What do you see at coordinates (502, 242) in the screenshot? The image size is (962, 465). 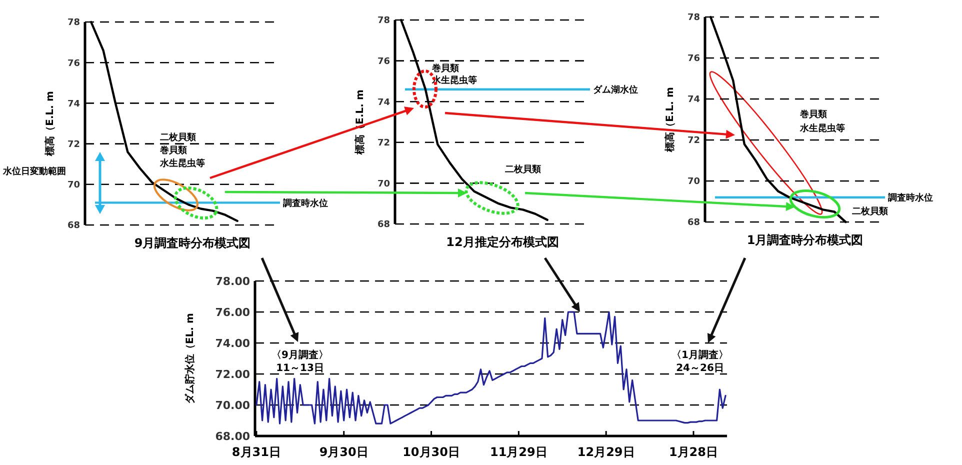 I see `text: 12月推定分布模式図` at bounding box center [502, 242].